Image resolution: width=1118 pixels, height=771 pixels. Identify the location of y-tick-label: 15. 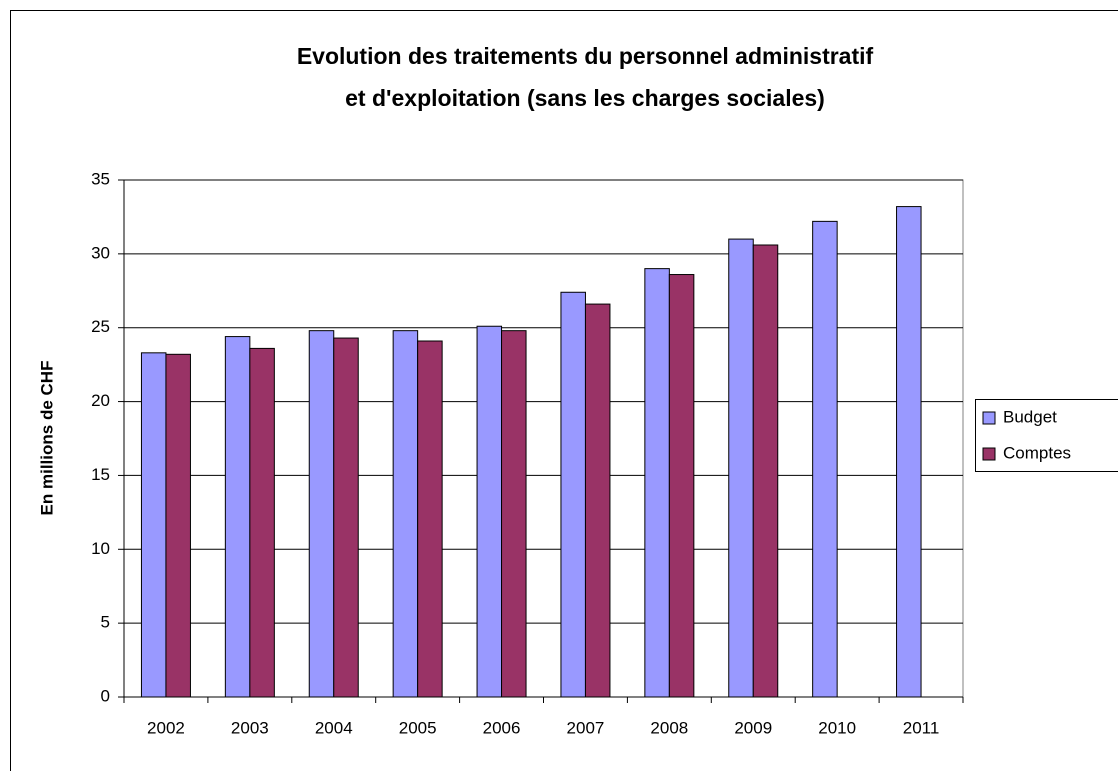
(100, 474).